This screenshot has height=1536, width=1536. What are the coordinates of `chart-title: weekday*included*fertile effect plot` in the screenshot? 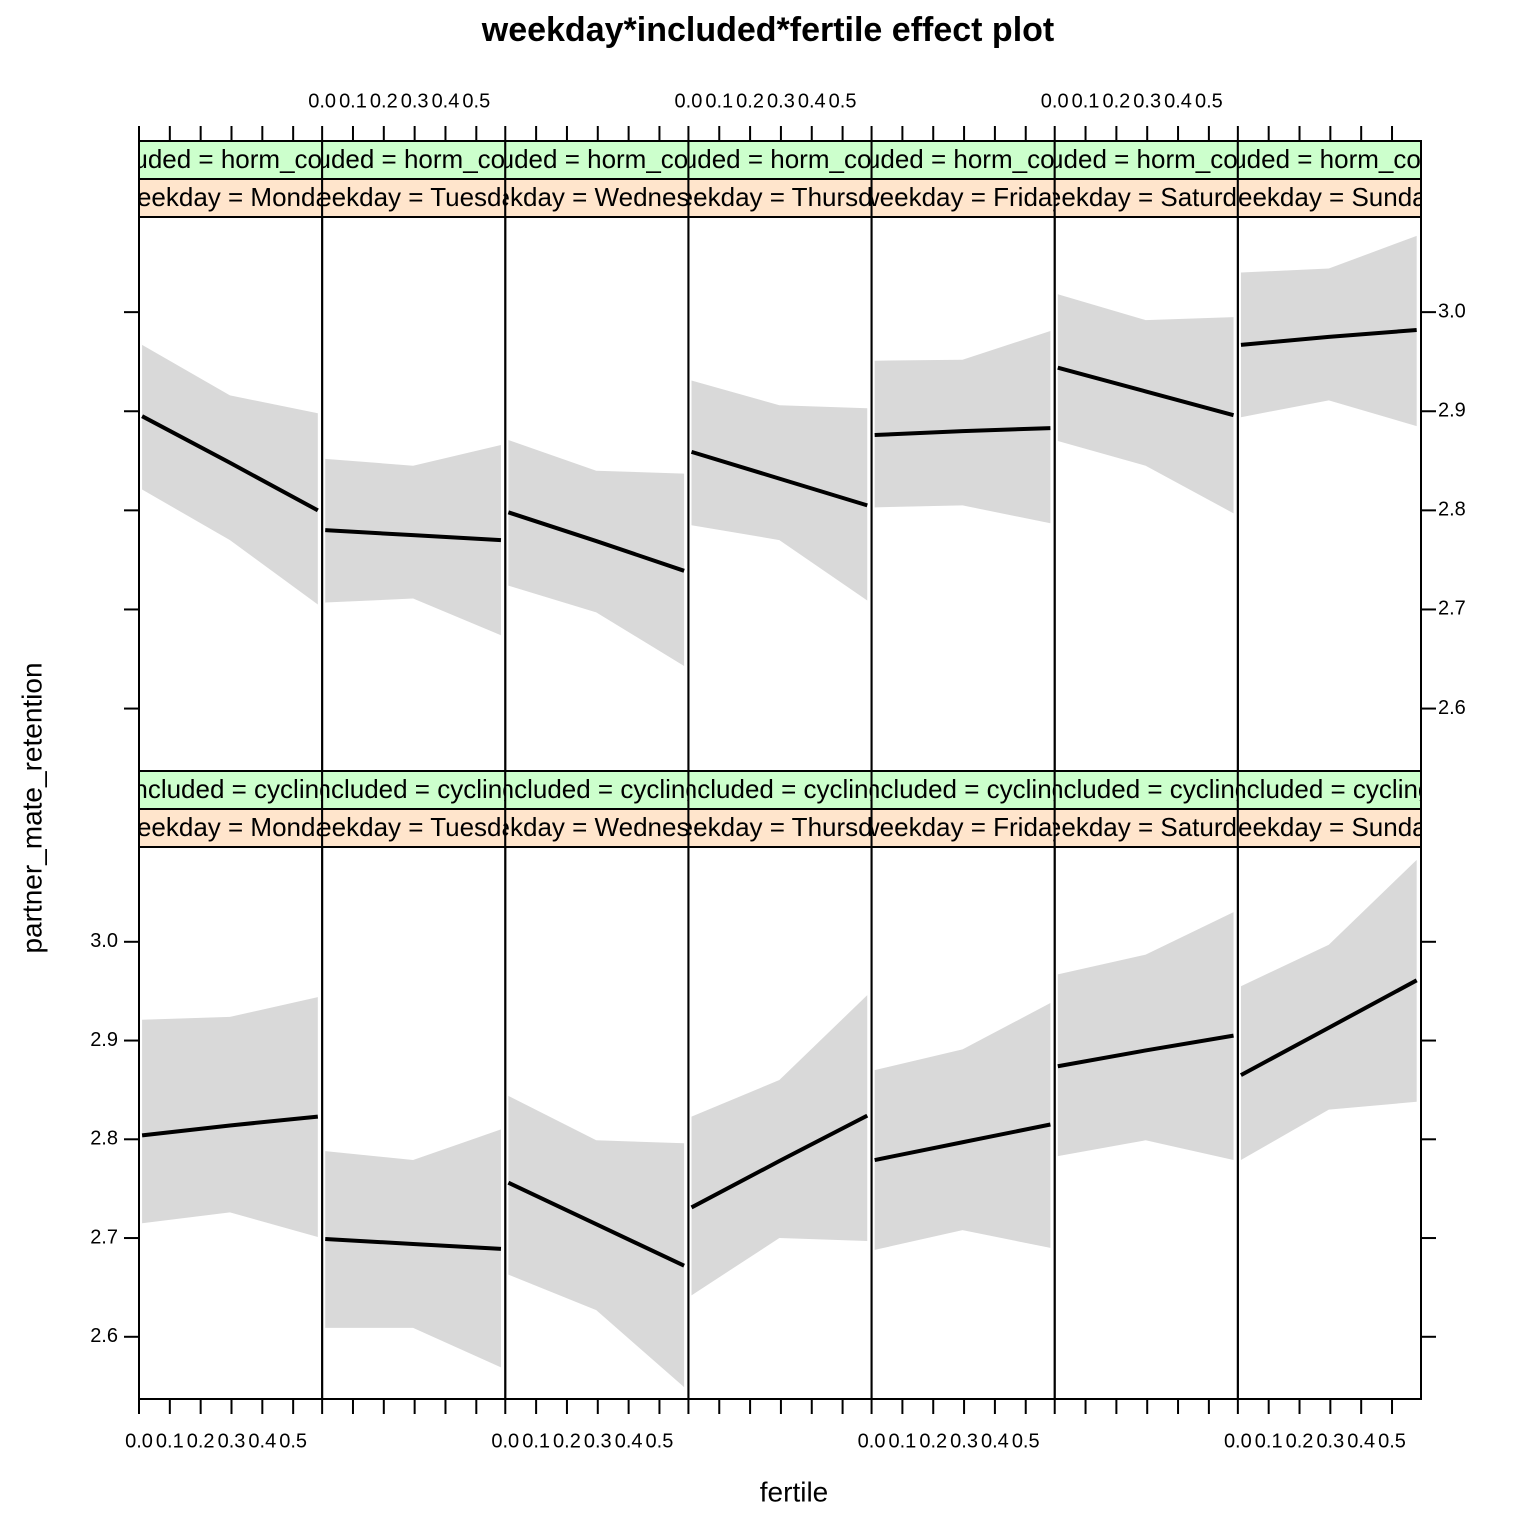 It's located at (768, 30).